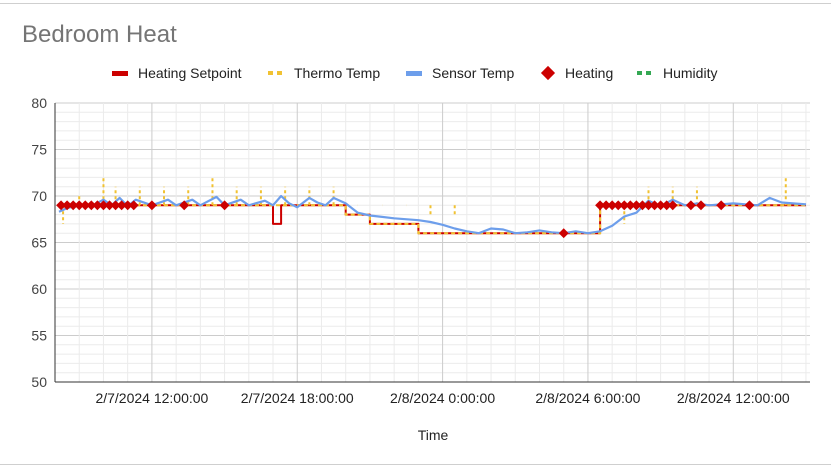 This screenshot has height=469, width=831. Describe the element at coordinates (433, 435) in the screenshot. I see `x-axis-title: Time` at that location.